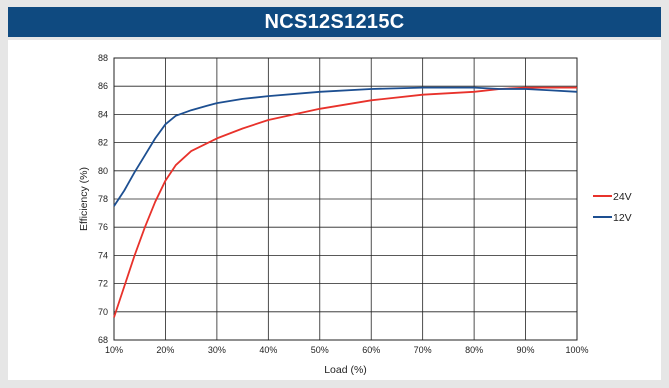 The width and height of the screenshot is (669, 388). Describe the element at coordinates (103, 312) in the screenshot. I see `y-tick-label: 70` at that location.